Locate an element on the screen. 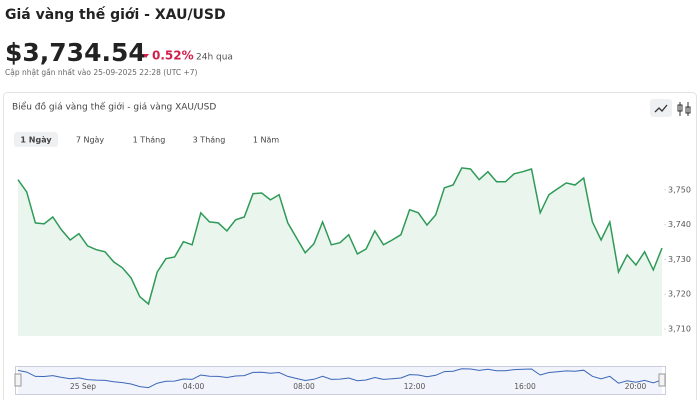 Image resolution: width=700 pixels, height=400 pixels. range-tab-label: 1 Ngày is located at coordinates (36, 140).